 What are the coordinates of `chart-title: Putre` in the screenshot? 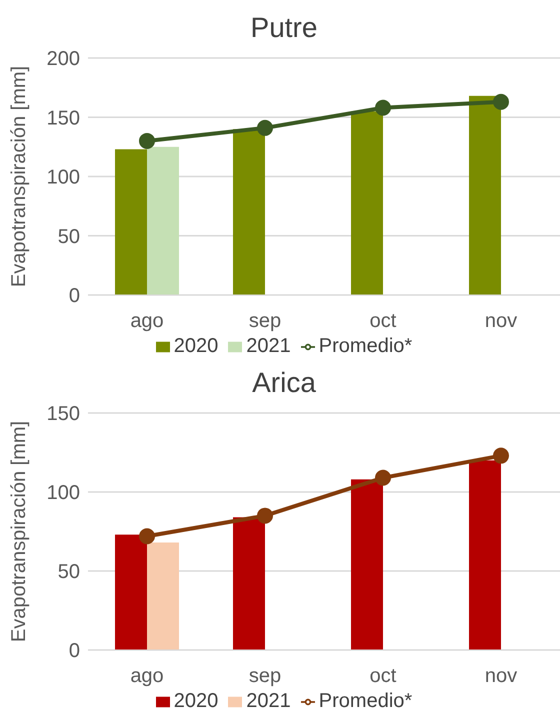 It's located at (284, 28).